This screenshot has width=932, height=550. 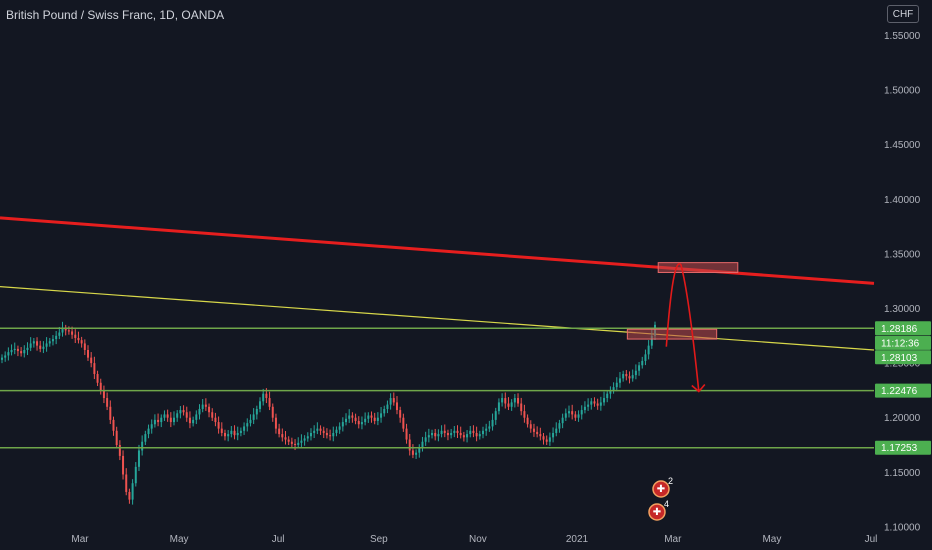 I want to click on highlight-zones-layer, so click(x=682, y=301).